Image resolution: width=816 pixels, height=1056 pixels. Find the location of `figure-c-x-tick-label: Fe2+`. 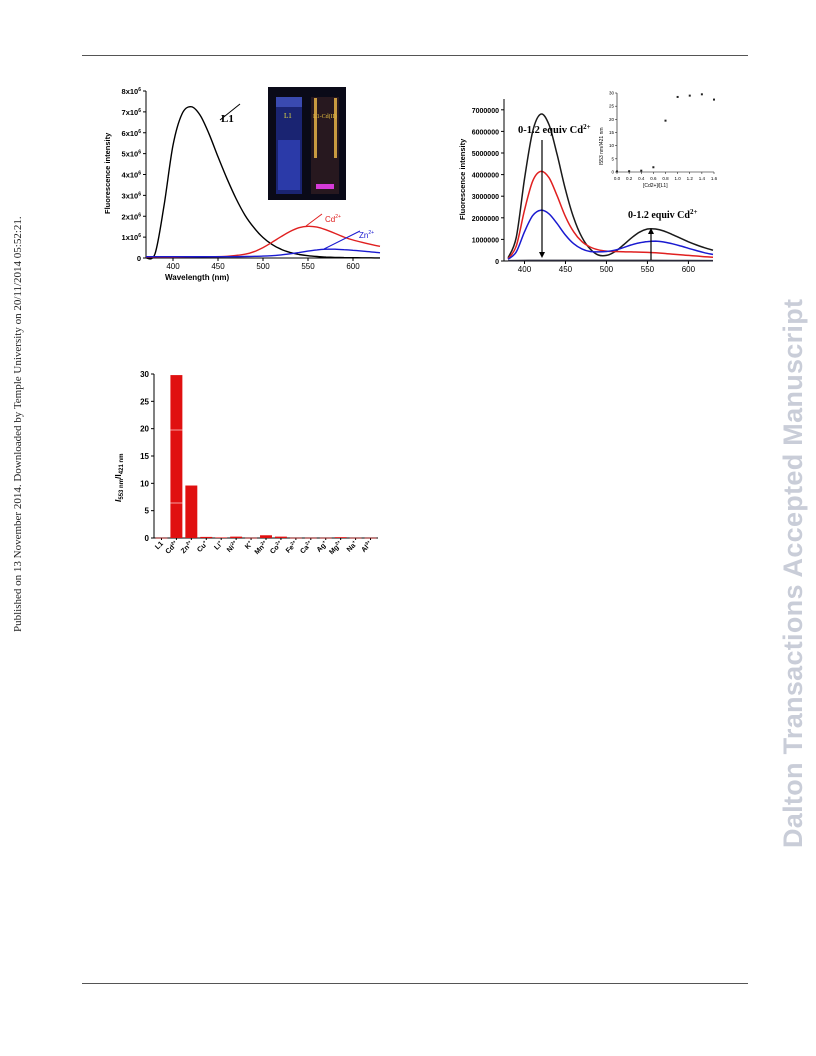

figure-c-x-tick-label: Fe2+ is located at coordinates (292, 547).